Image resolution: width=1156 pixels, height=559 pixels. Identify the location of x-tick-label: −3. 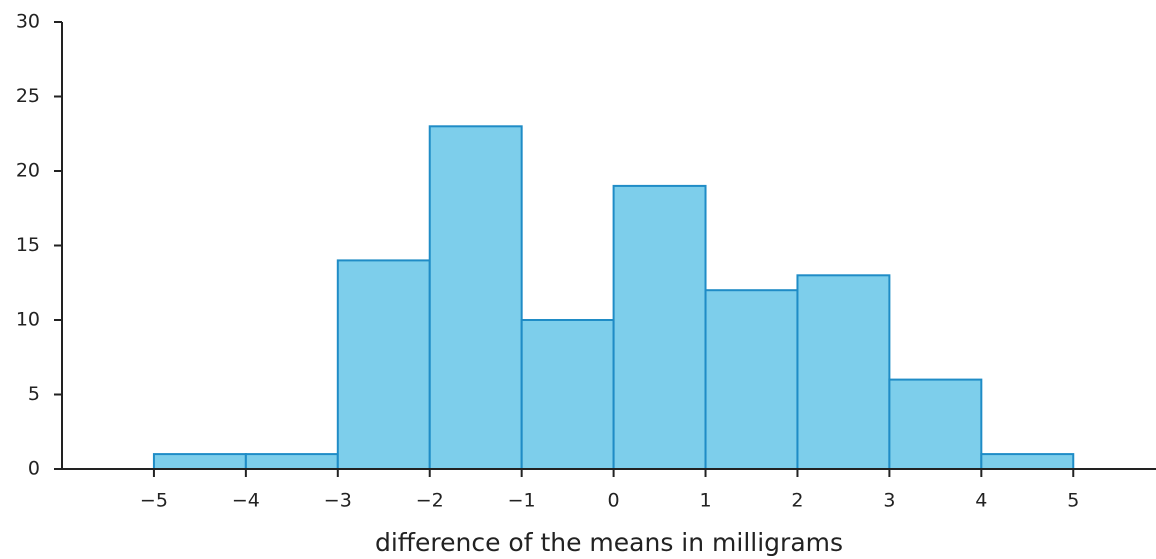
(338, 501).